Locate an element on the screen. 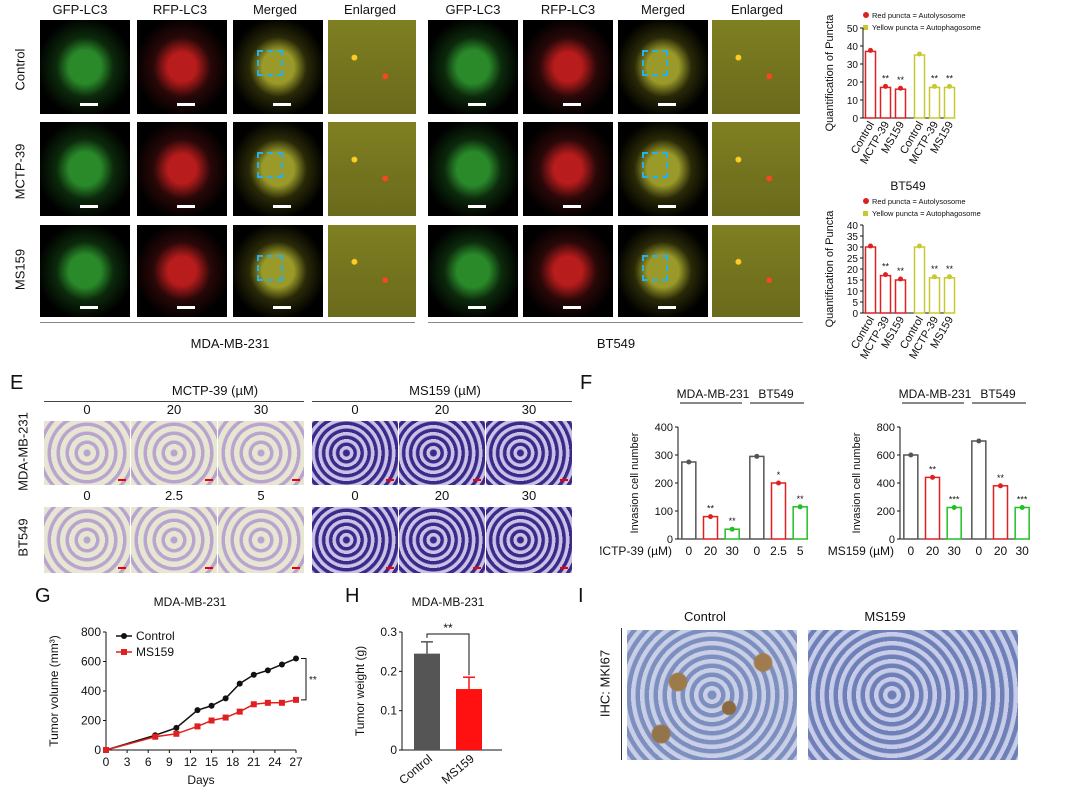  y-tick-label: 600 is located at coordinates (91, 662).